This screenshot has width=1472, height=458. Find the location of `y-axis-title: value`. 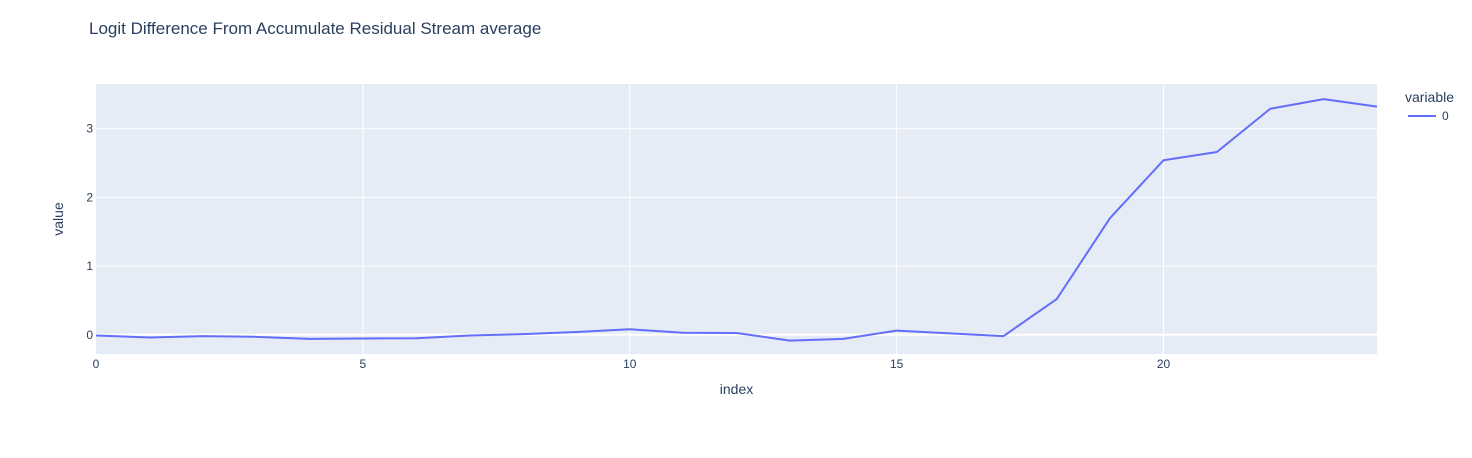

y-axis-title: value is located at coordinates (58, 219).